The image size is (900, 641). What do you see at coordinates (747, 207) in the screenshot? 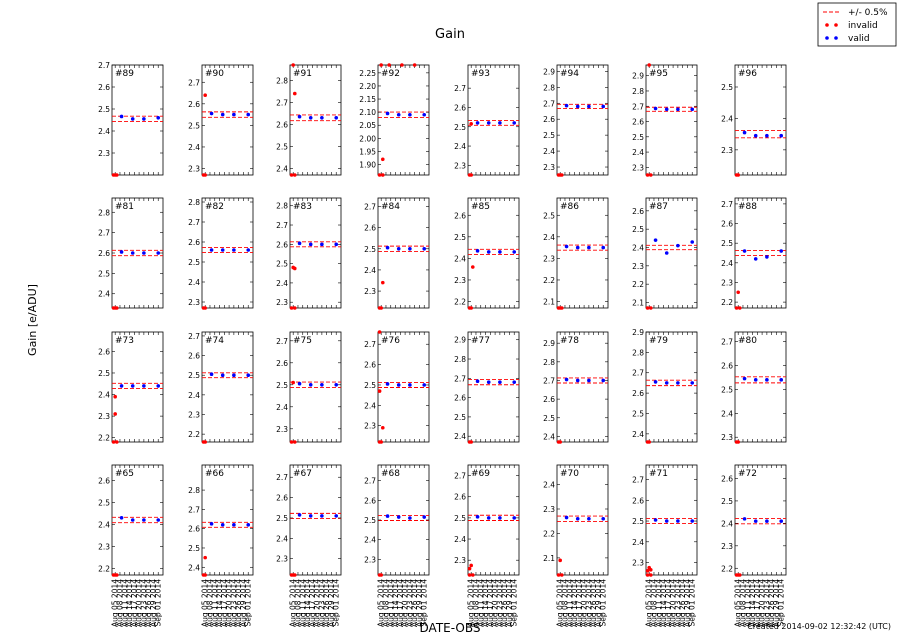
I see `panel-label: #88` at bounding box center [747, 207].